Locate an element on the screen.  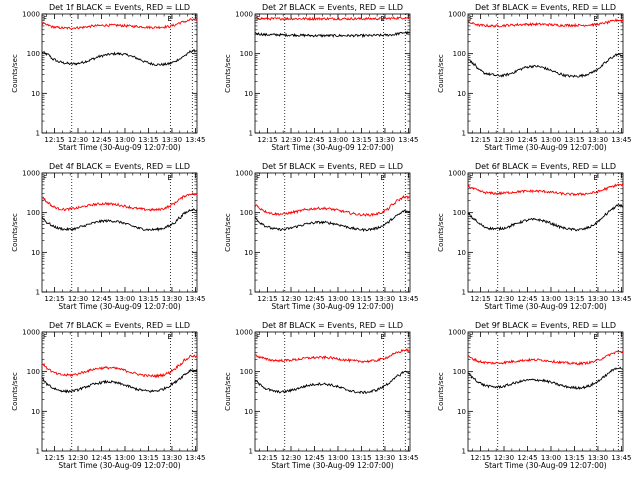
chart-title: Det 9f BLACK = Events, RED = LLD is located at coordinates (545, 325).